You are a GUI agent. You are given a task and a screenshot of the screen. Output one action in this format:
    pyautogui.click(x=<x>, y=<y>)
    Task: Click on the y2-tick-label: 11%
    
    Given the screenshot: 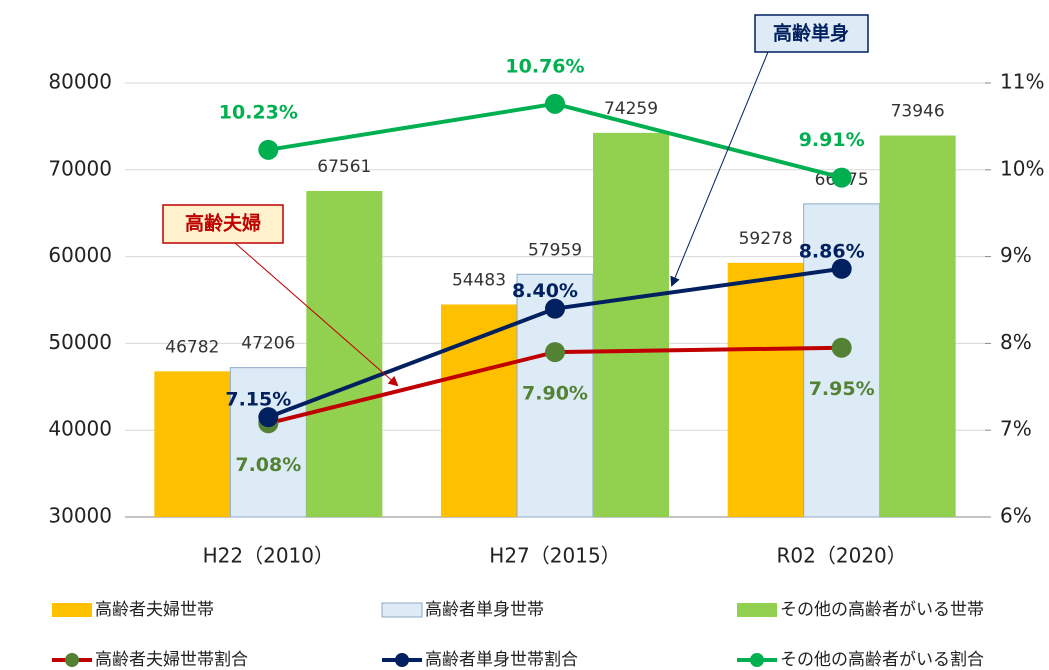 What is the action you would take?
    pyautogui.click(x=1022, y=82)
    